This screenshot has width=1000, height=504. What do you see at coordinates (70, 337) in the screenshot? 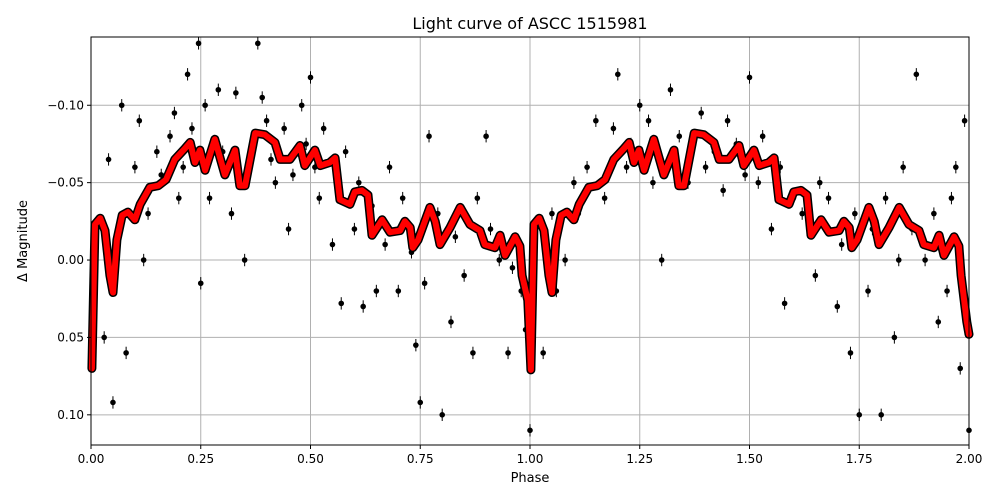
I see `y-tick-label: 0.05` at bounding box center [70, 337].